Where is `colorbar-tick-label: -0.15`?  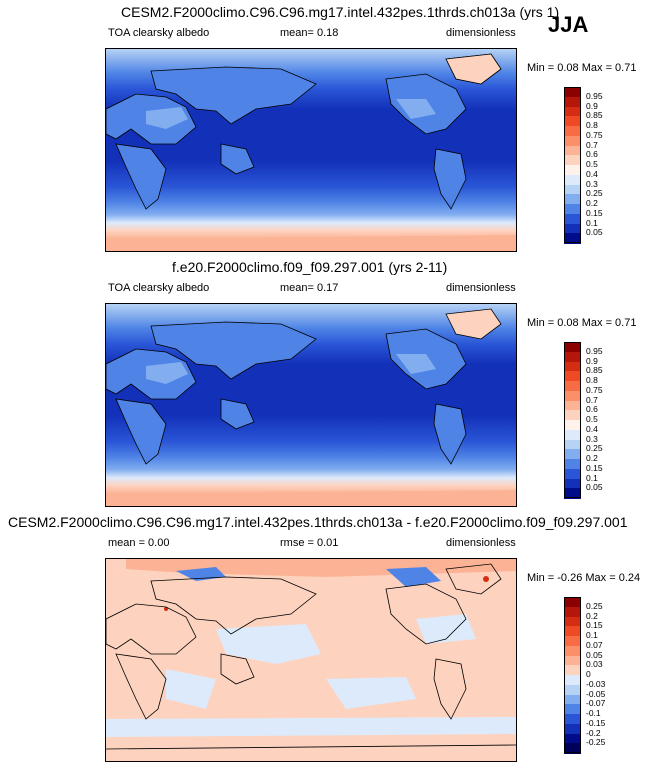 colorbar-tick-label: -0.15 is located at coordinates (596, 722).